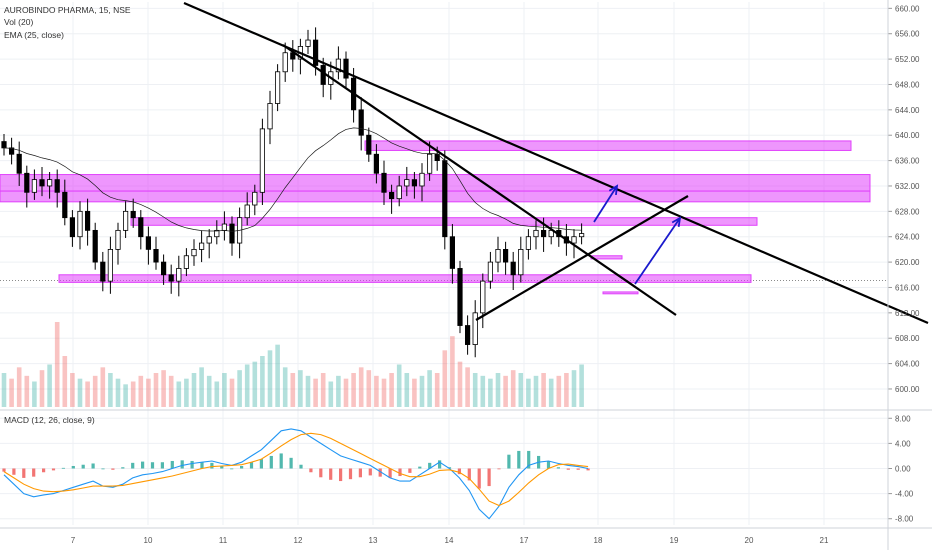 The height and width of the screenshot is (550, 932). What do you see at coordinates (18, 22) in the screenshot?
I see `legend-volume: Vol (20)` at bounding box center [18, 22].